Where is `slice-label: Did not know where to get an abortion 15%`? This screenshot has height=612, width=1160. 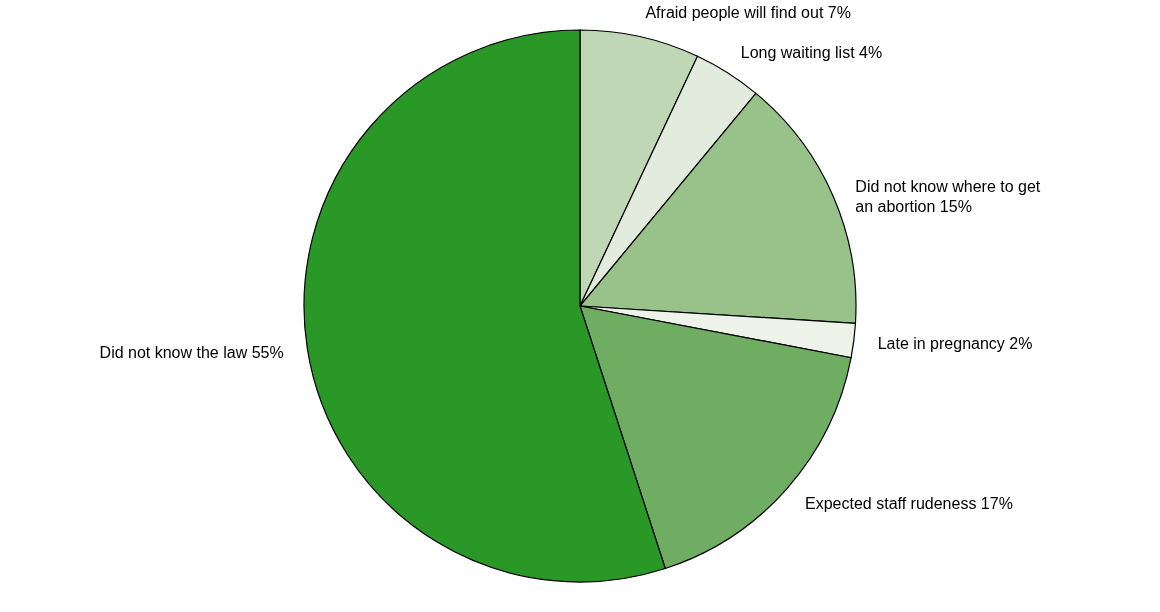 slice-label: Did not know where to get an abortion 15% is located at coordinates (948, 196).